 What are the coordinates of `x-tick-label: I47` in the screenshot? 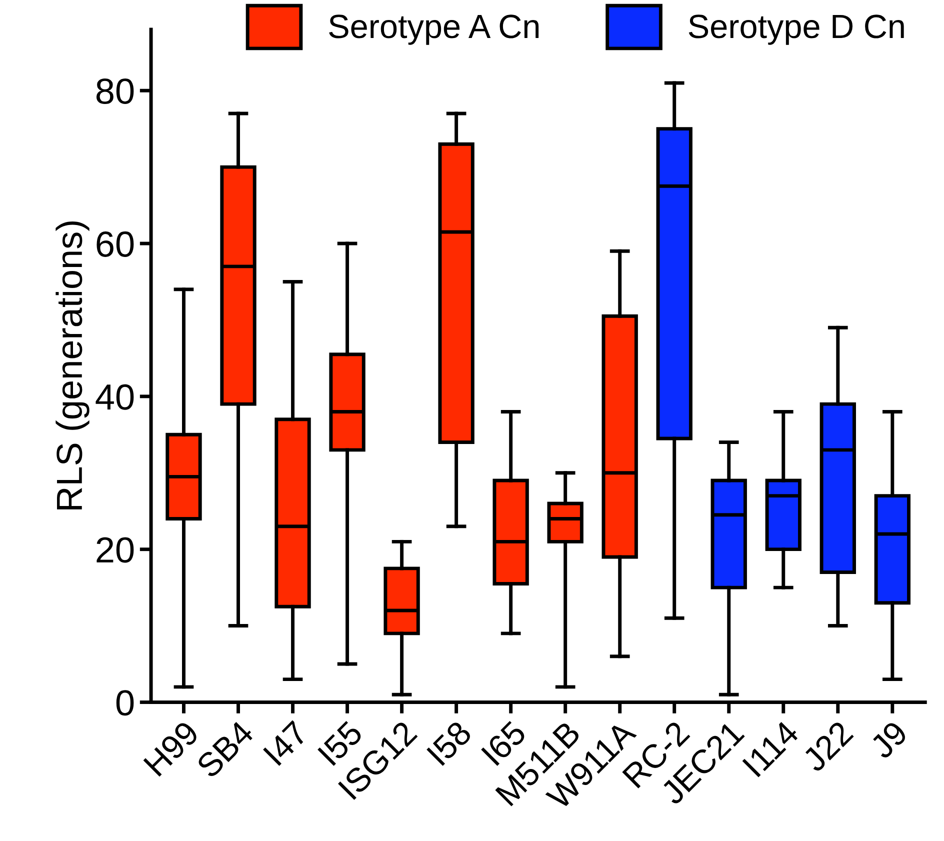 It's located at (286, 743).